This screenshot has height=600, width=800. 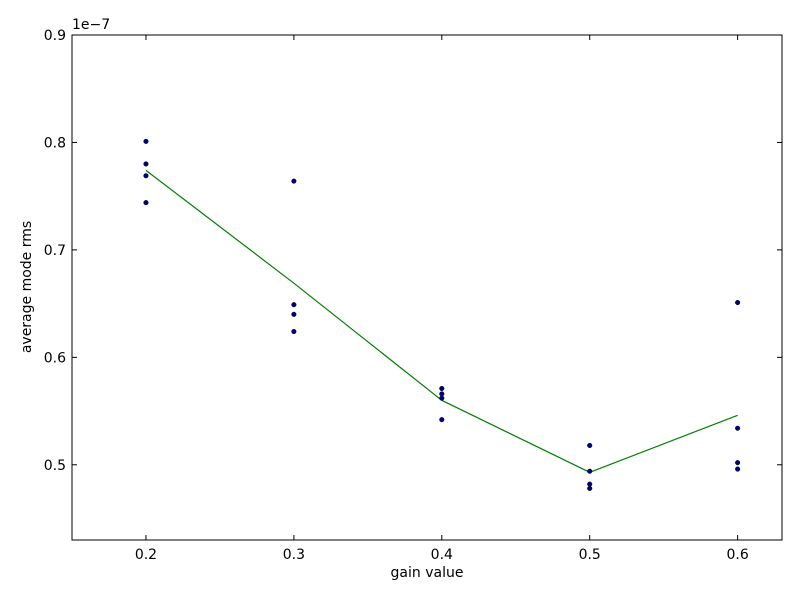 I want to click on x-tick-label: 0.3, so click(x=294, y=555).